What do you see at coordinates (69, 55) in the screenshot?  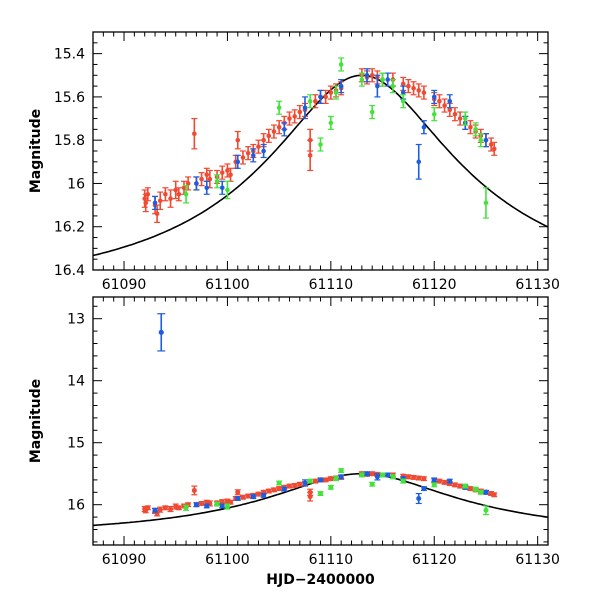 I see `y-tick-label: 15.4` at bounding box center [69, 55].